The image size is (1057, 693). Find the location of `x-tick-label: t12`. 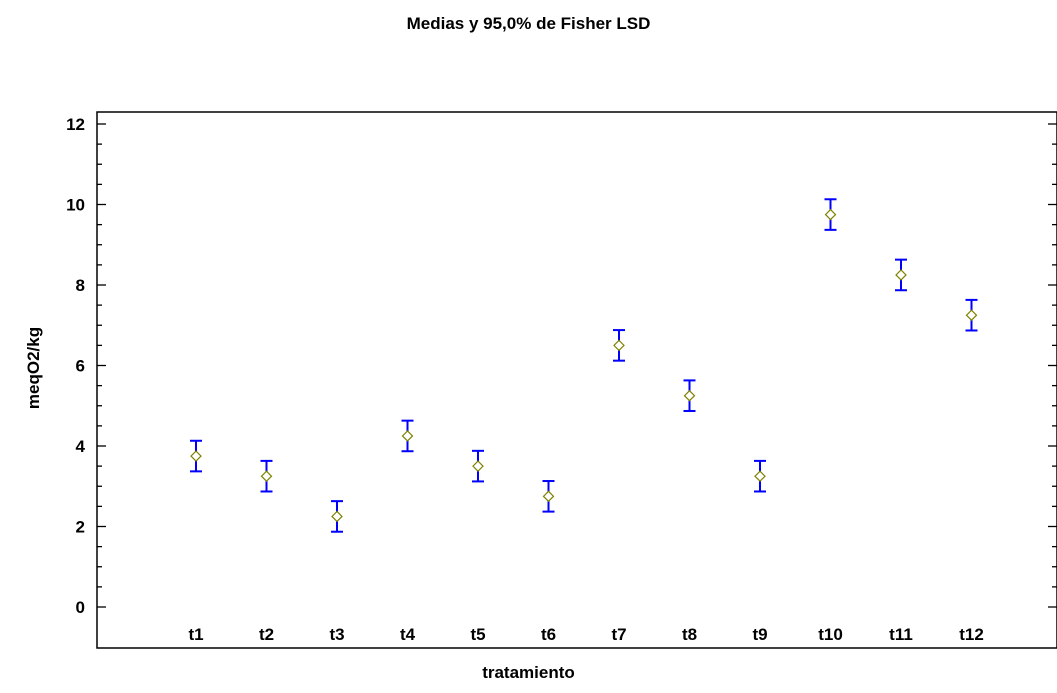

x-tick-label: t12 is located at coordinates (971, 634).